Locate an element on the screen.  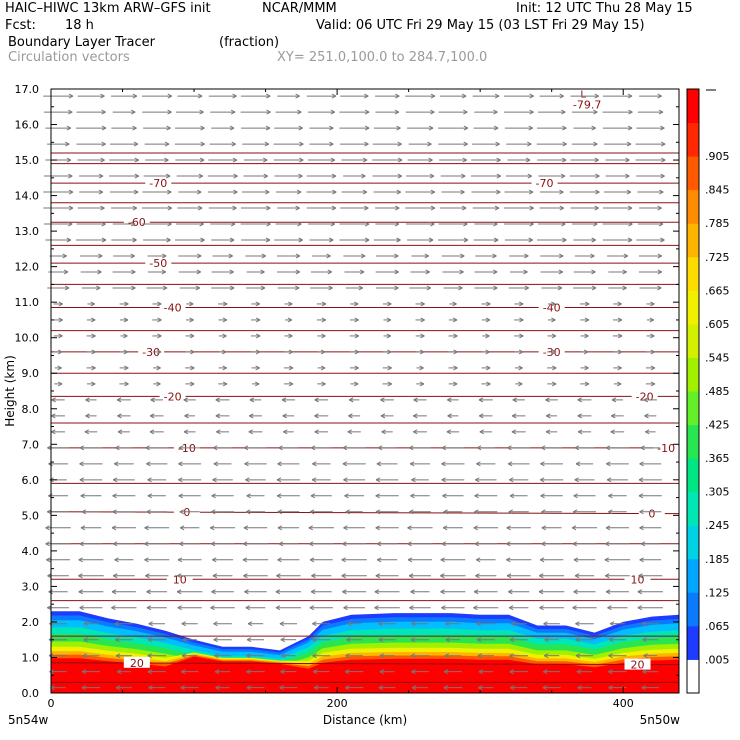
colorbar-frame is located at coordinates (693, 391).